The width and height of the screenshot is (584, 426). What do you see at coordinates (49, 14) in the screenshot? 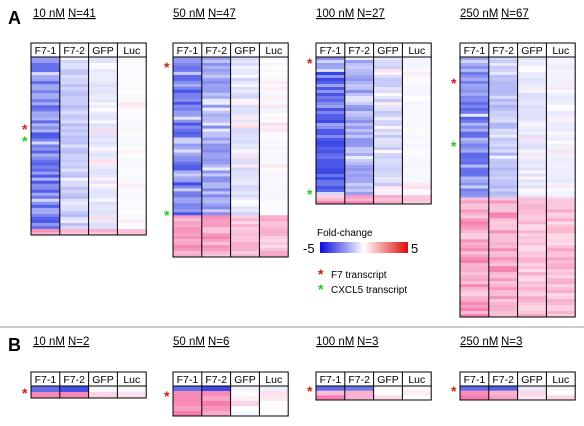
I see `a-block1-dose: 10 nM` at bounding box center [49, 14].